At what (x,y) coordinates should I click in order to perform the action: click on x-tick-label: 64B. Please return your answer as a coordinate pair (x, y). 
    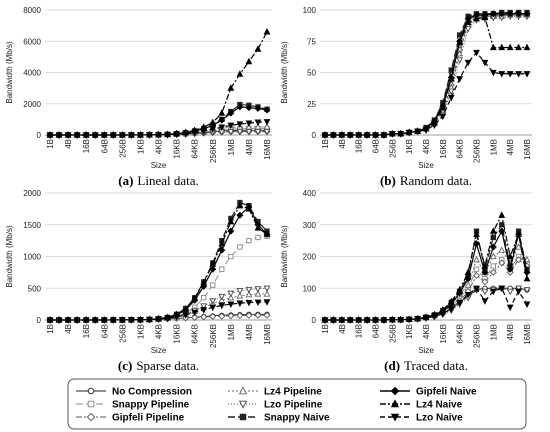
    Looking at the image, I should click on (104, 331).